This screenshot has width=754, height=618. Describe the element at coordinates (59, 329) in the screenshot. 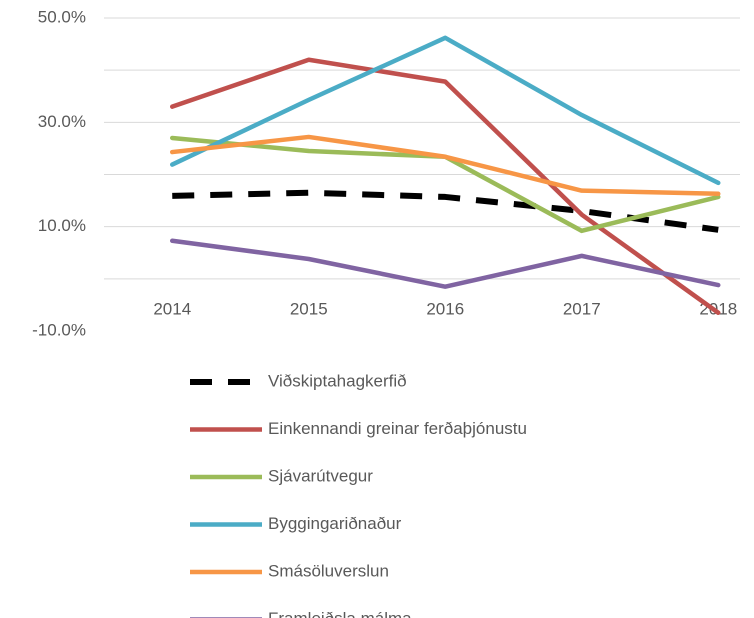

I see `y-tick-label: -10.0%` at that location.